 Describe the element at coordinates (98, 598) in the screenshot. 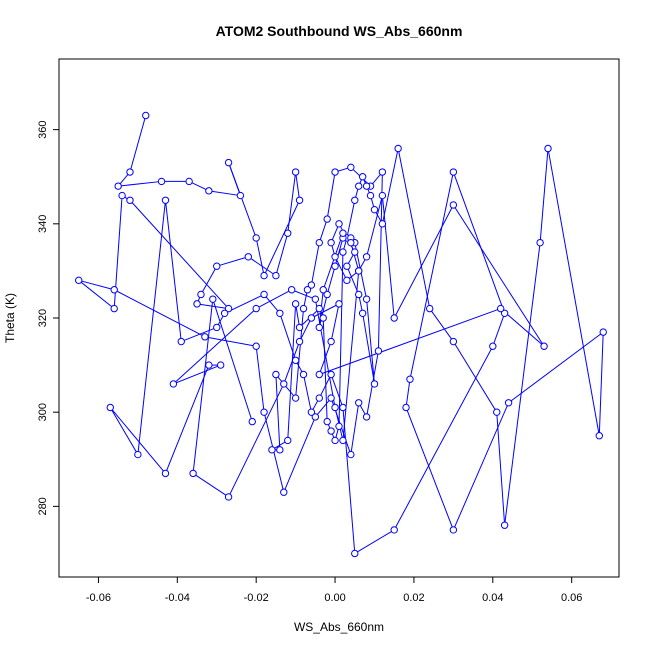

I see `x-tick-label: -0.06` at that location.